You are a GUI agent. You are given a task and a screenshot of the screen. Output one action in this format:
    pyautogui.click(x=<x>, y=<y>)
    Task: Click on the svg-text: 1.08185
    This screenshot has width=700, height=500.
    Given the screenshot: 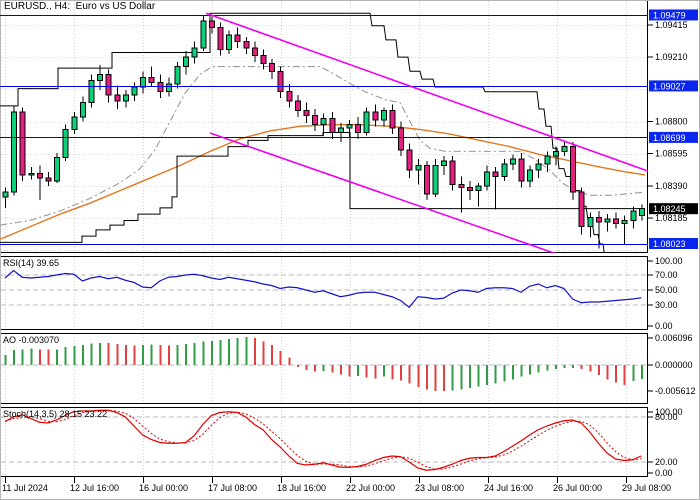 What is the action you would take?
    pyautogui.click(x=671, y=218)
    